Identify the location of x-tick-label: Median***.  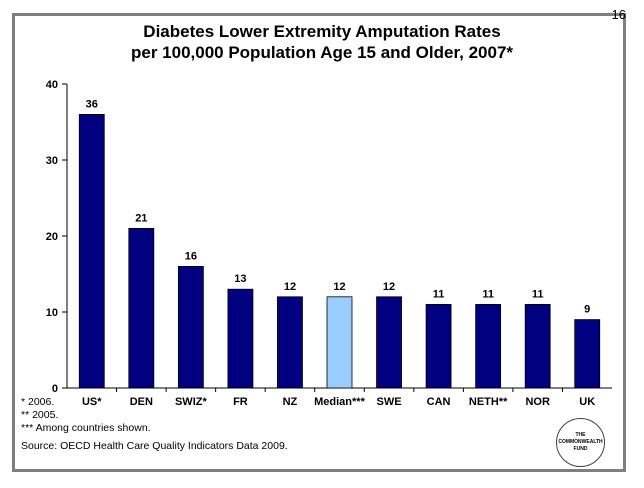
(339, 402).